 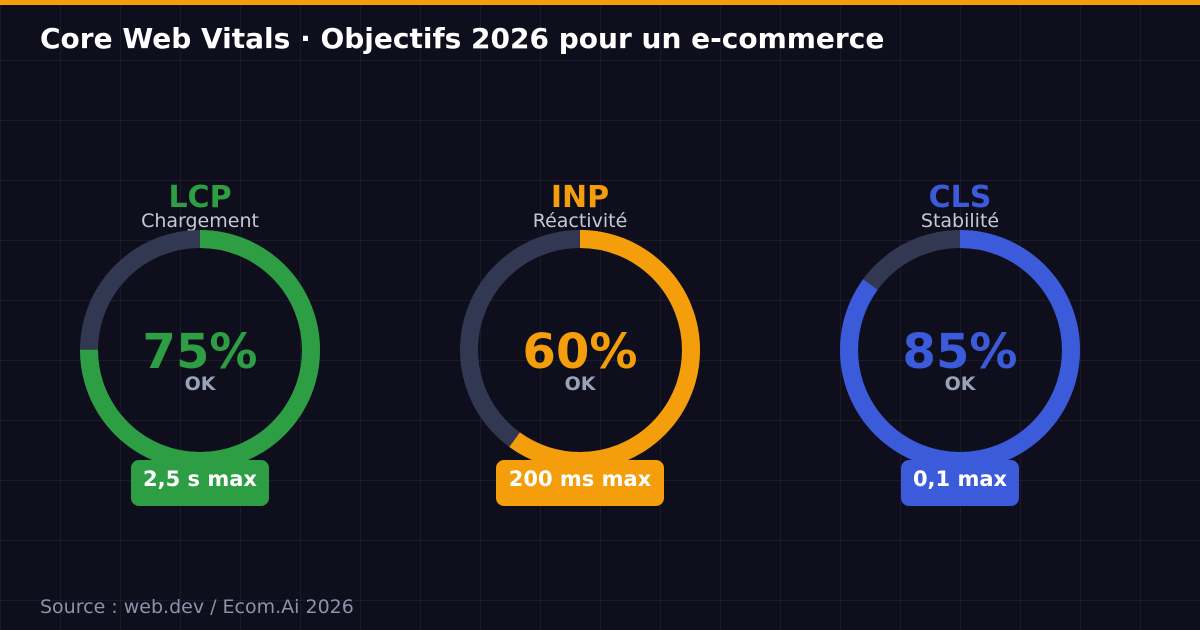 What do you see at coordinates (960, 352) in the screenshot?
I see `gauge-value: 85%` at bounding box center [960, 352].